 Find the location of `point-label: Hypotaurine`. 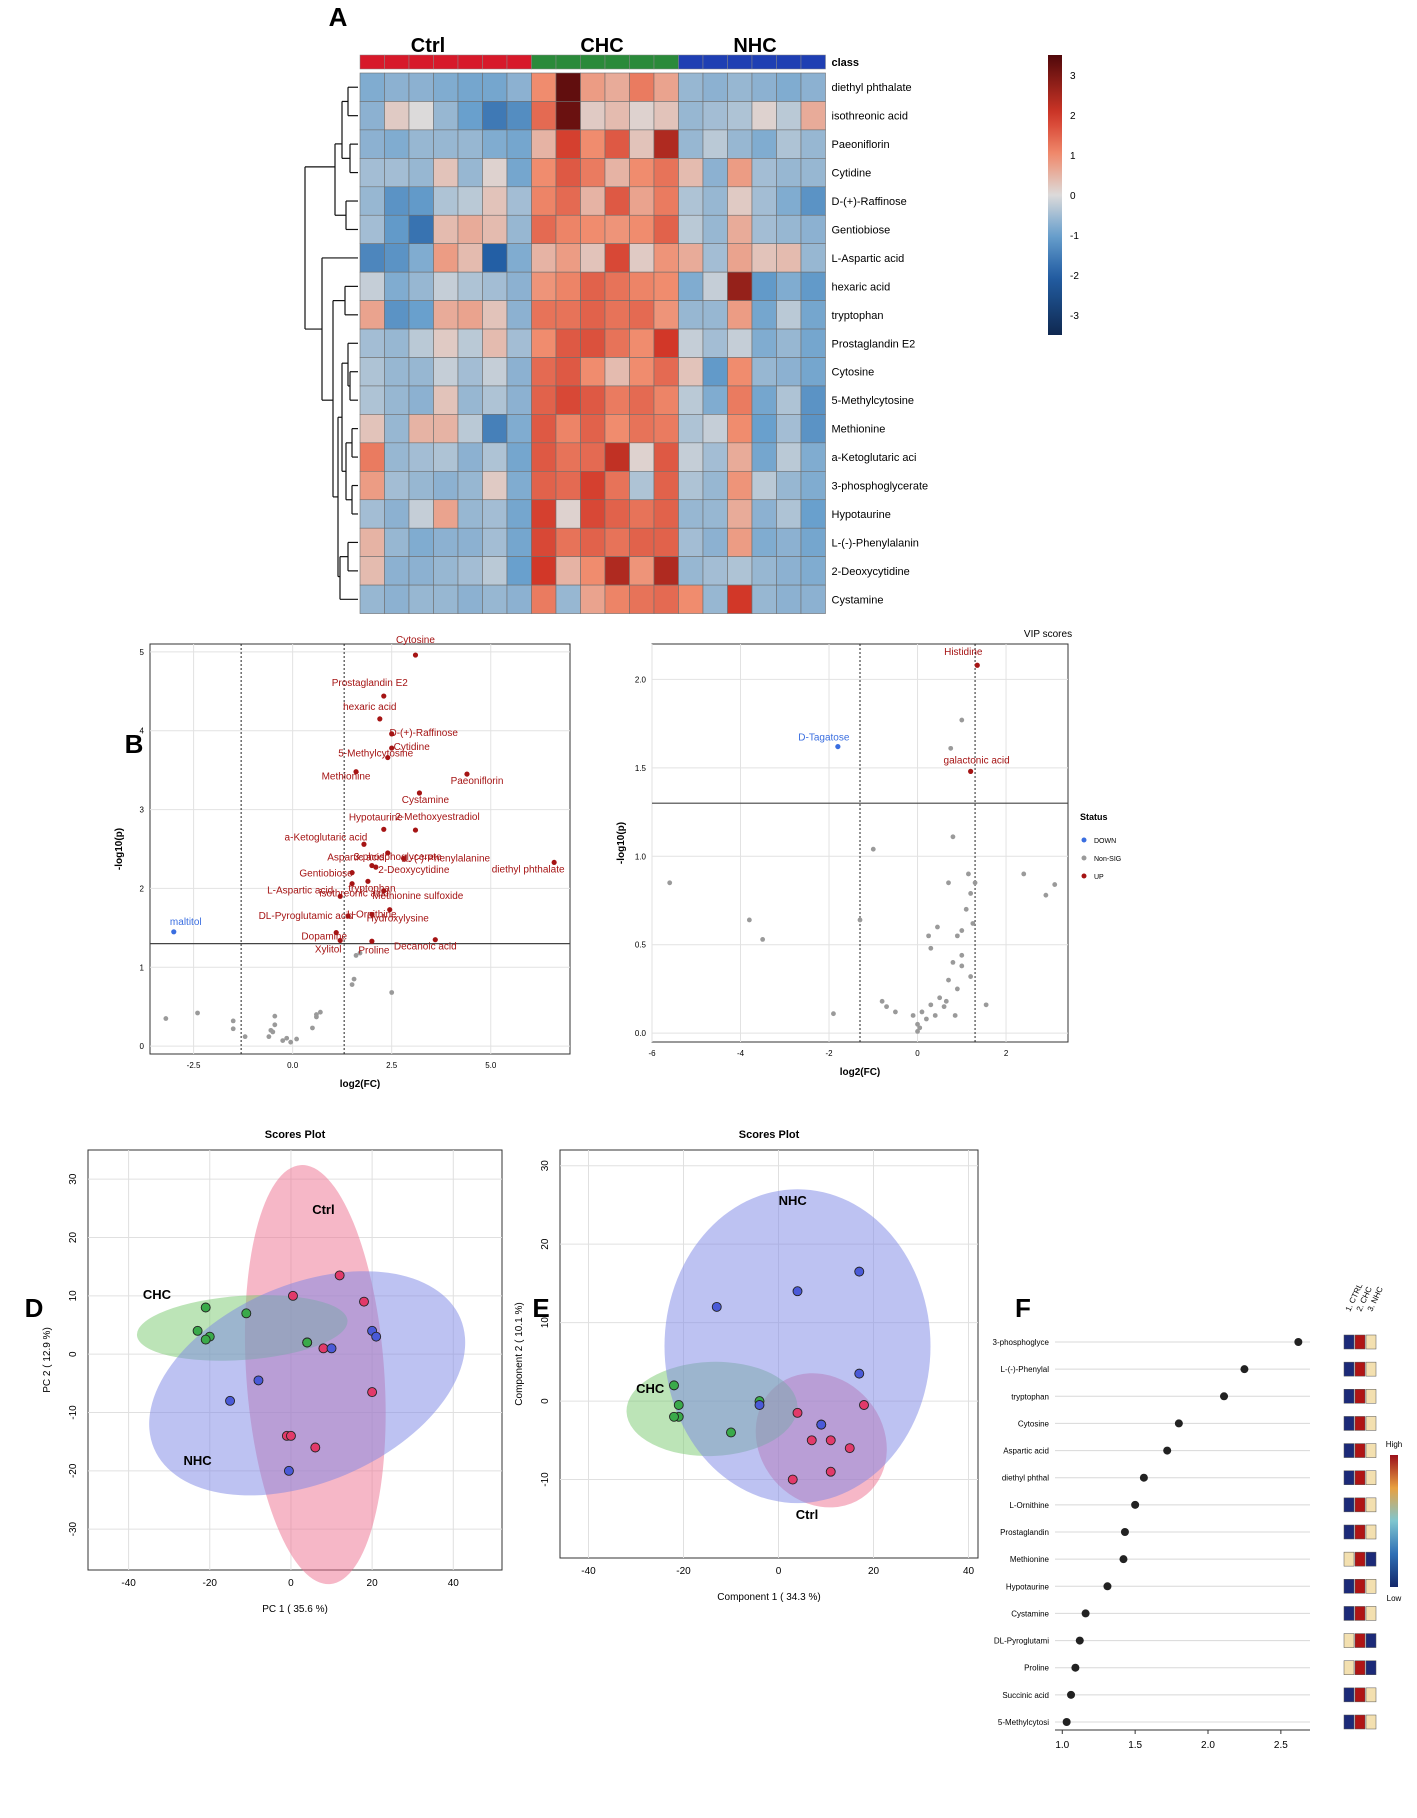

point-label: Hypotaurine is located at coordinates (376, 817).